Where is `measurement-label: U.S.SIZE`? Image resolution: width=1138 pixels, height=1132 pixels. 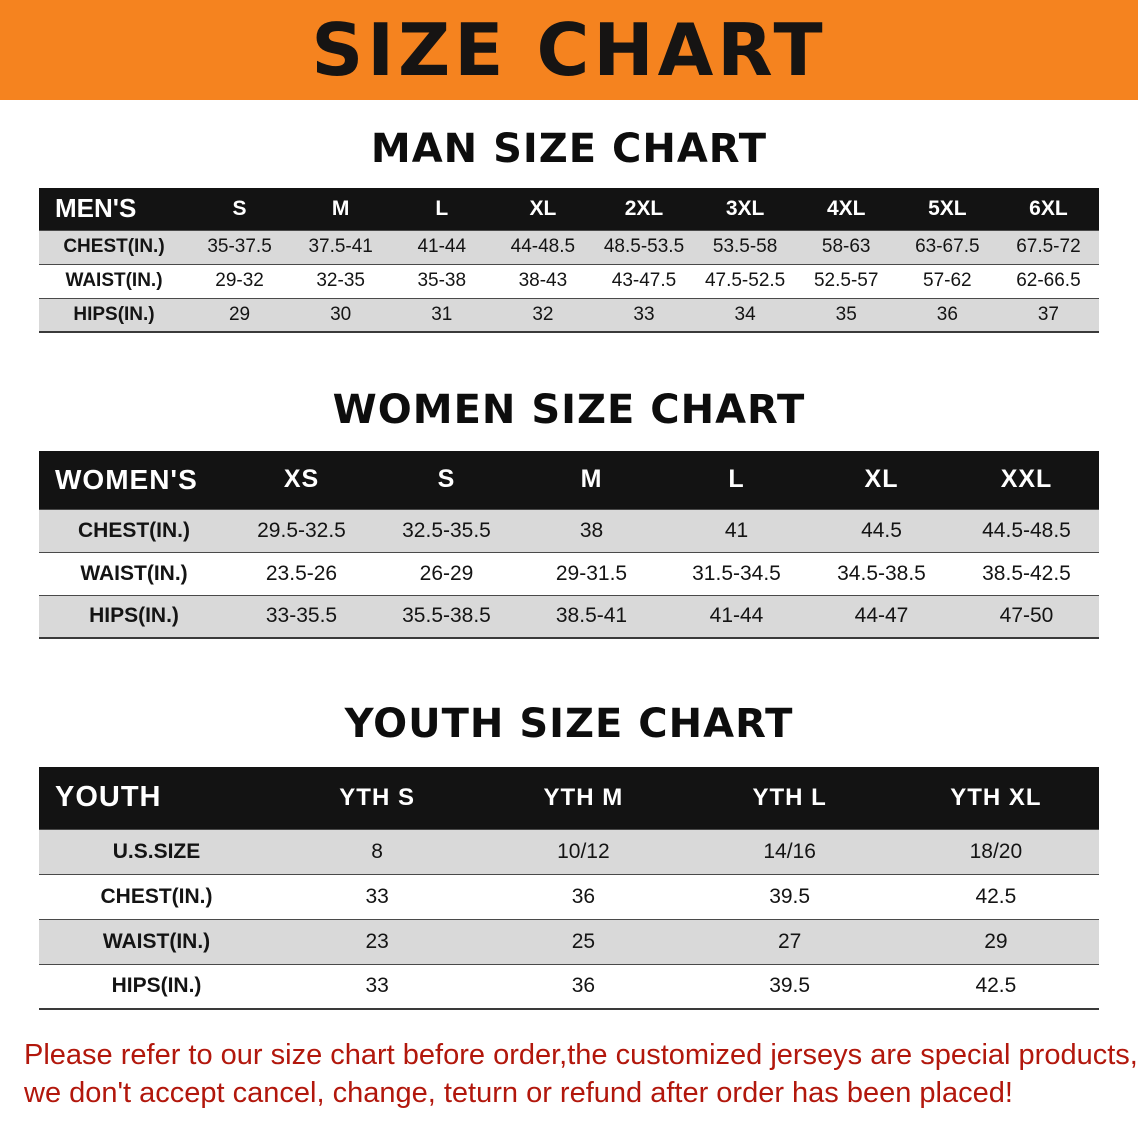 measurement-label: U.S.SIZE is located at coordinates (156, 851).